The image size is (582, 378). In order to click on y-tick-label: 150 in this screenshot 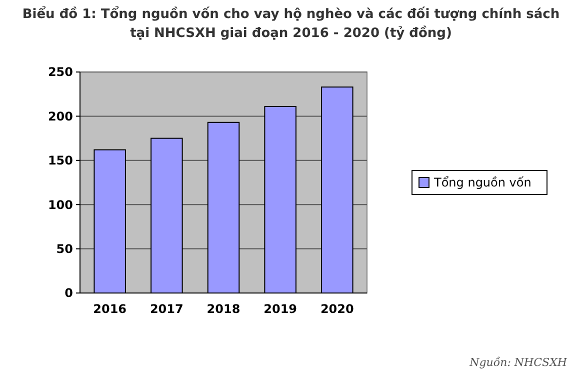, I will do `click(60, 161)`.